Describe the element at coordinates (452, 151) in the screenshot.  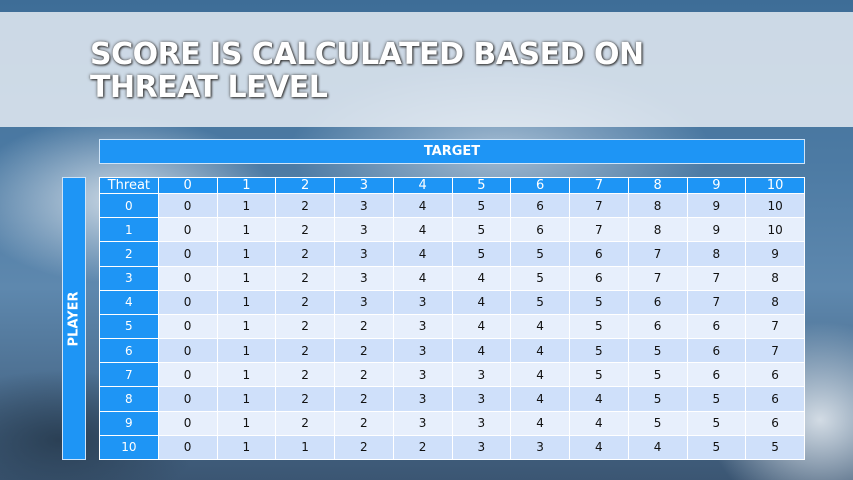
I see `target-label: TARGET` at that location.